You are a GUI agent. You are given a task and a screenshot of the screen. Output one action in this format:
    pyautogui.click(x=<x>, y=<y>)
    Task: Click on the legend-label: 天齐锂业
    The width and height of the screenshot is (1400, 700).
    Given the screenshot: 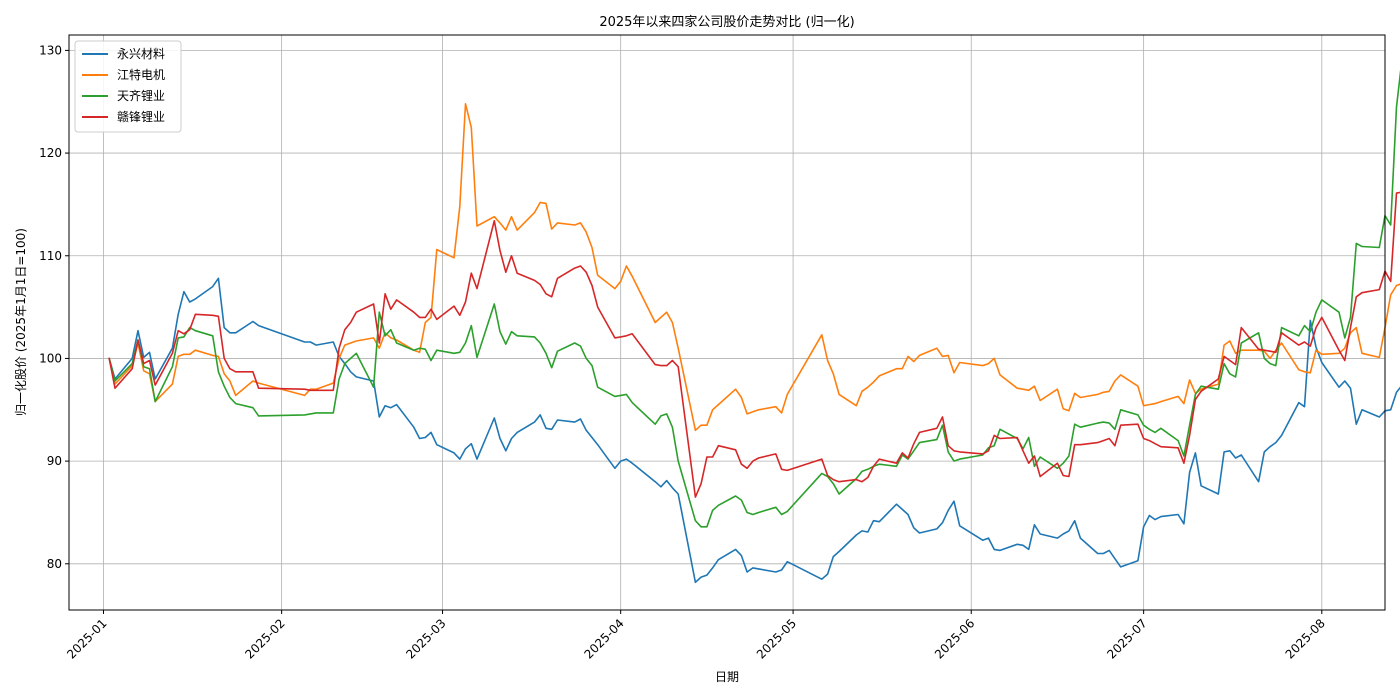 What is the action you would take?
    pyautogui.click(x=141, y=95)
    